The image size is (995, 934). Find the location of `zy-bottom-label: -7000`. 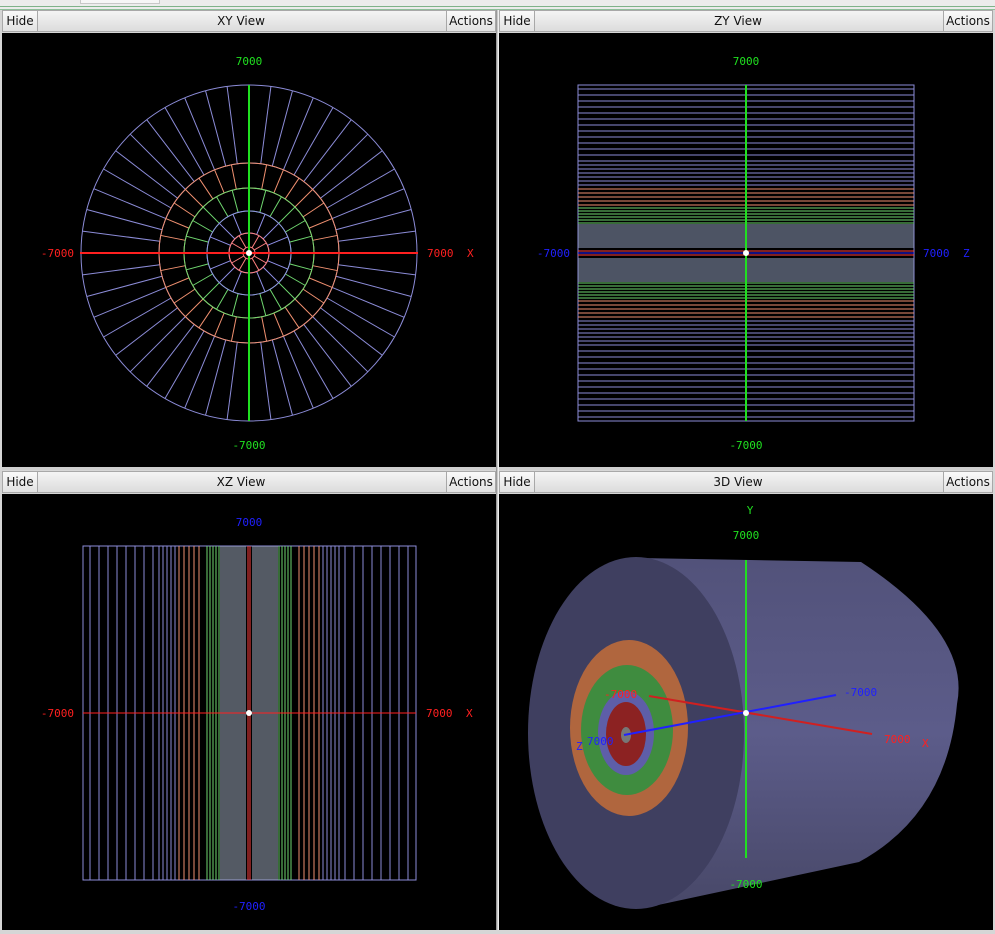

zy-bottom-label: -7000 is located at coordinates (745, 445).